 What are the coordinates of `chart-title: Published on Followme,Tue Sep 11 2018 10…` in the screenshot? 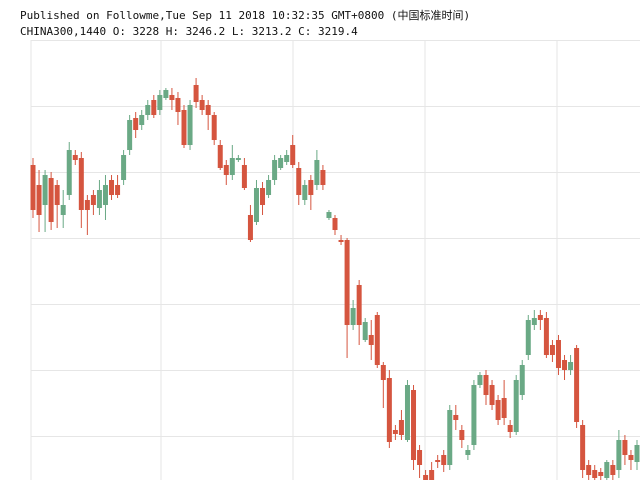 It's located at (245, 15).